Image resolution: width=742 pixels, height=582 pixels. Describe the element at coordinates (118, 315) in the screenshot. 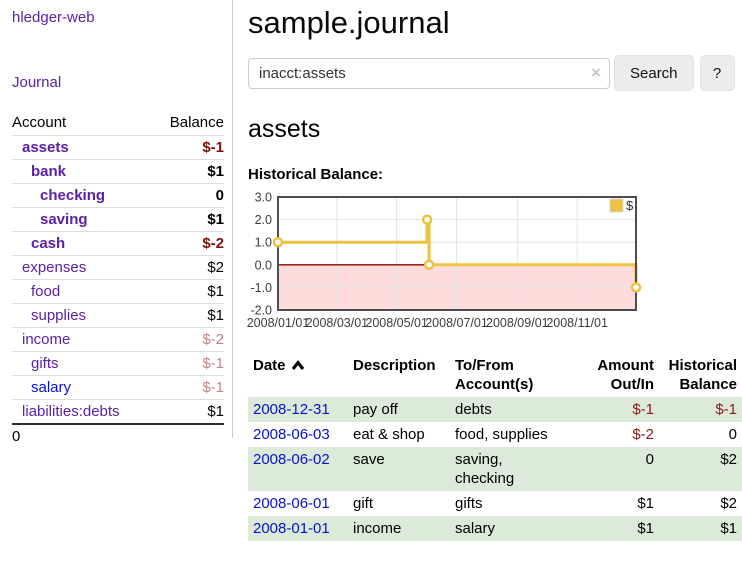

I see `account-row: supplies $1` at that location.